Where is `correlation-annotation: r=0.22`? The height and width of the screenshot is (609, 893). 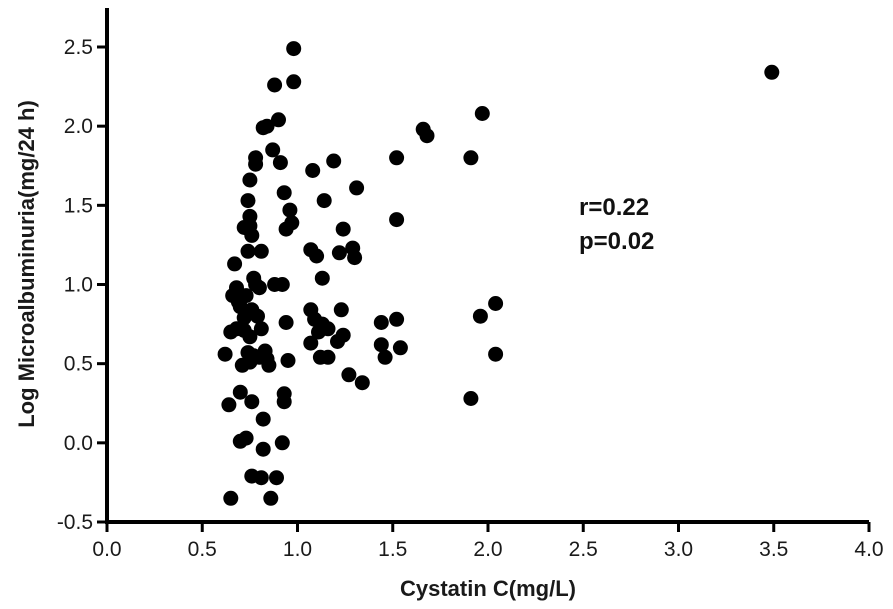 correlation-annotation: r=0.22 is located at coordinates (614, 207).